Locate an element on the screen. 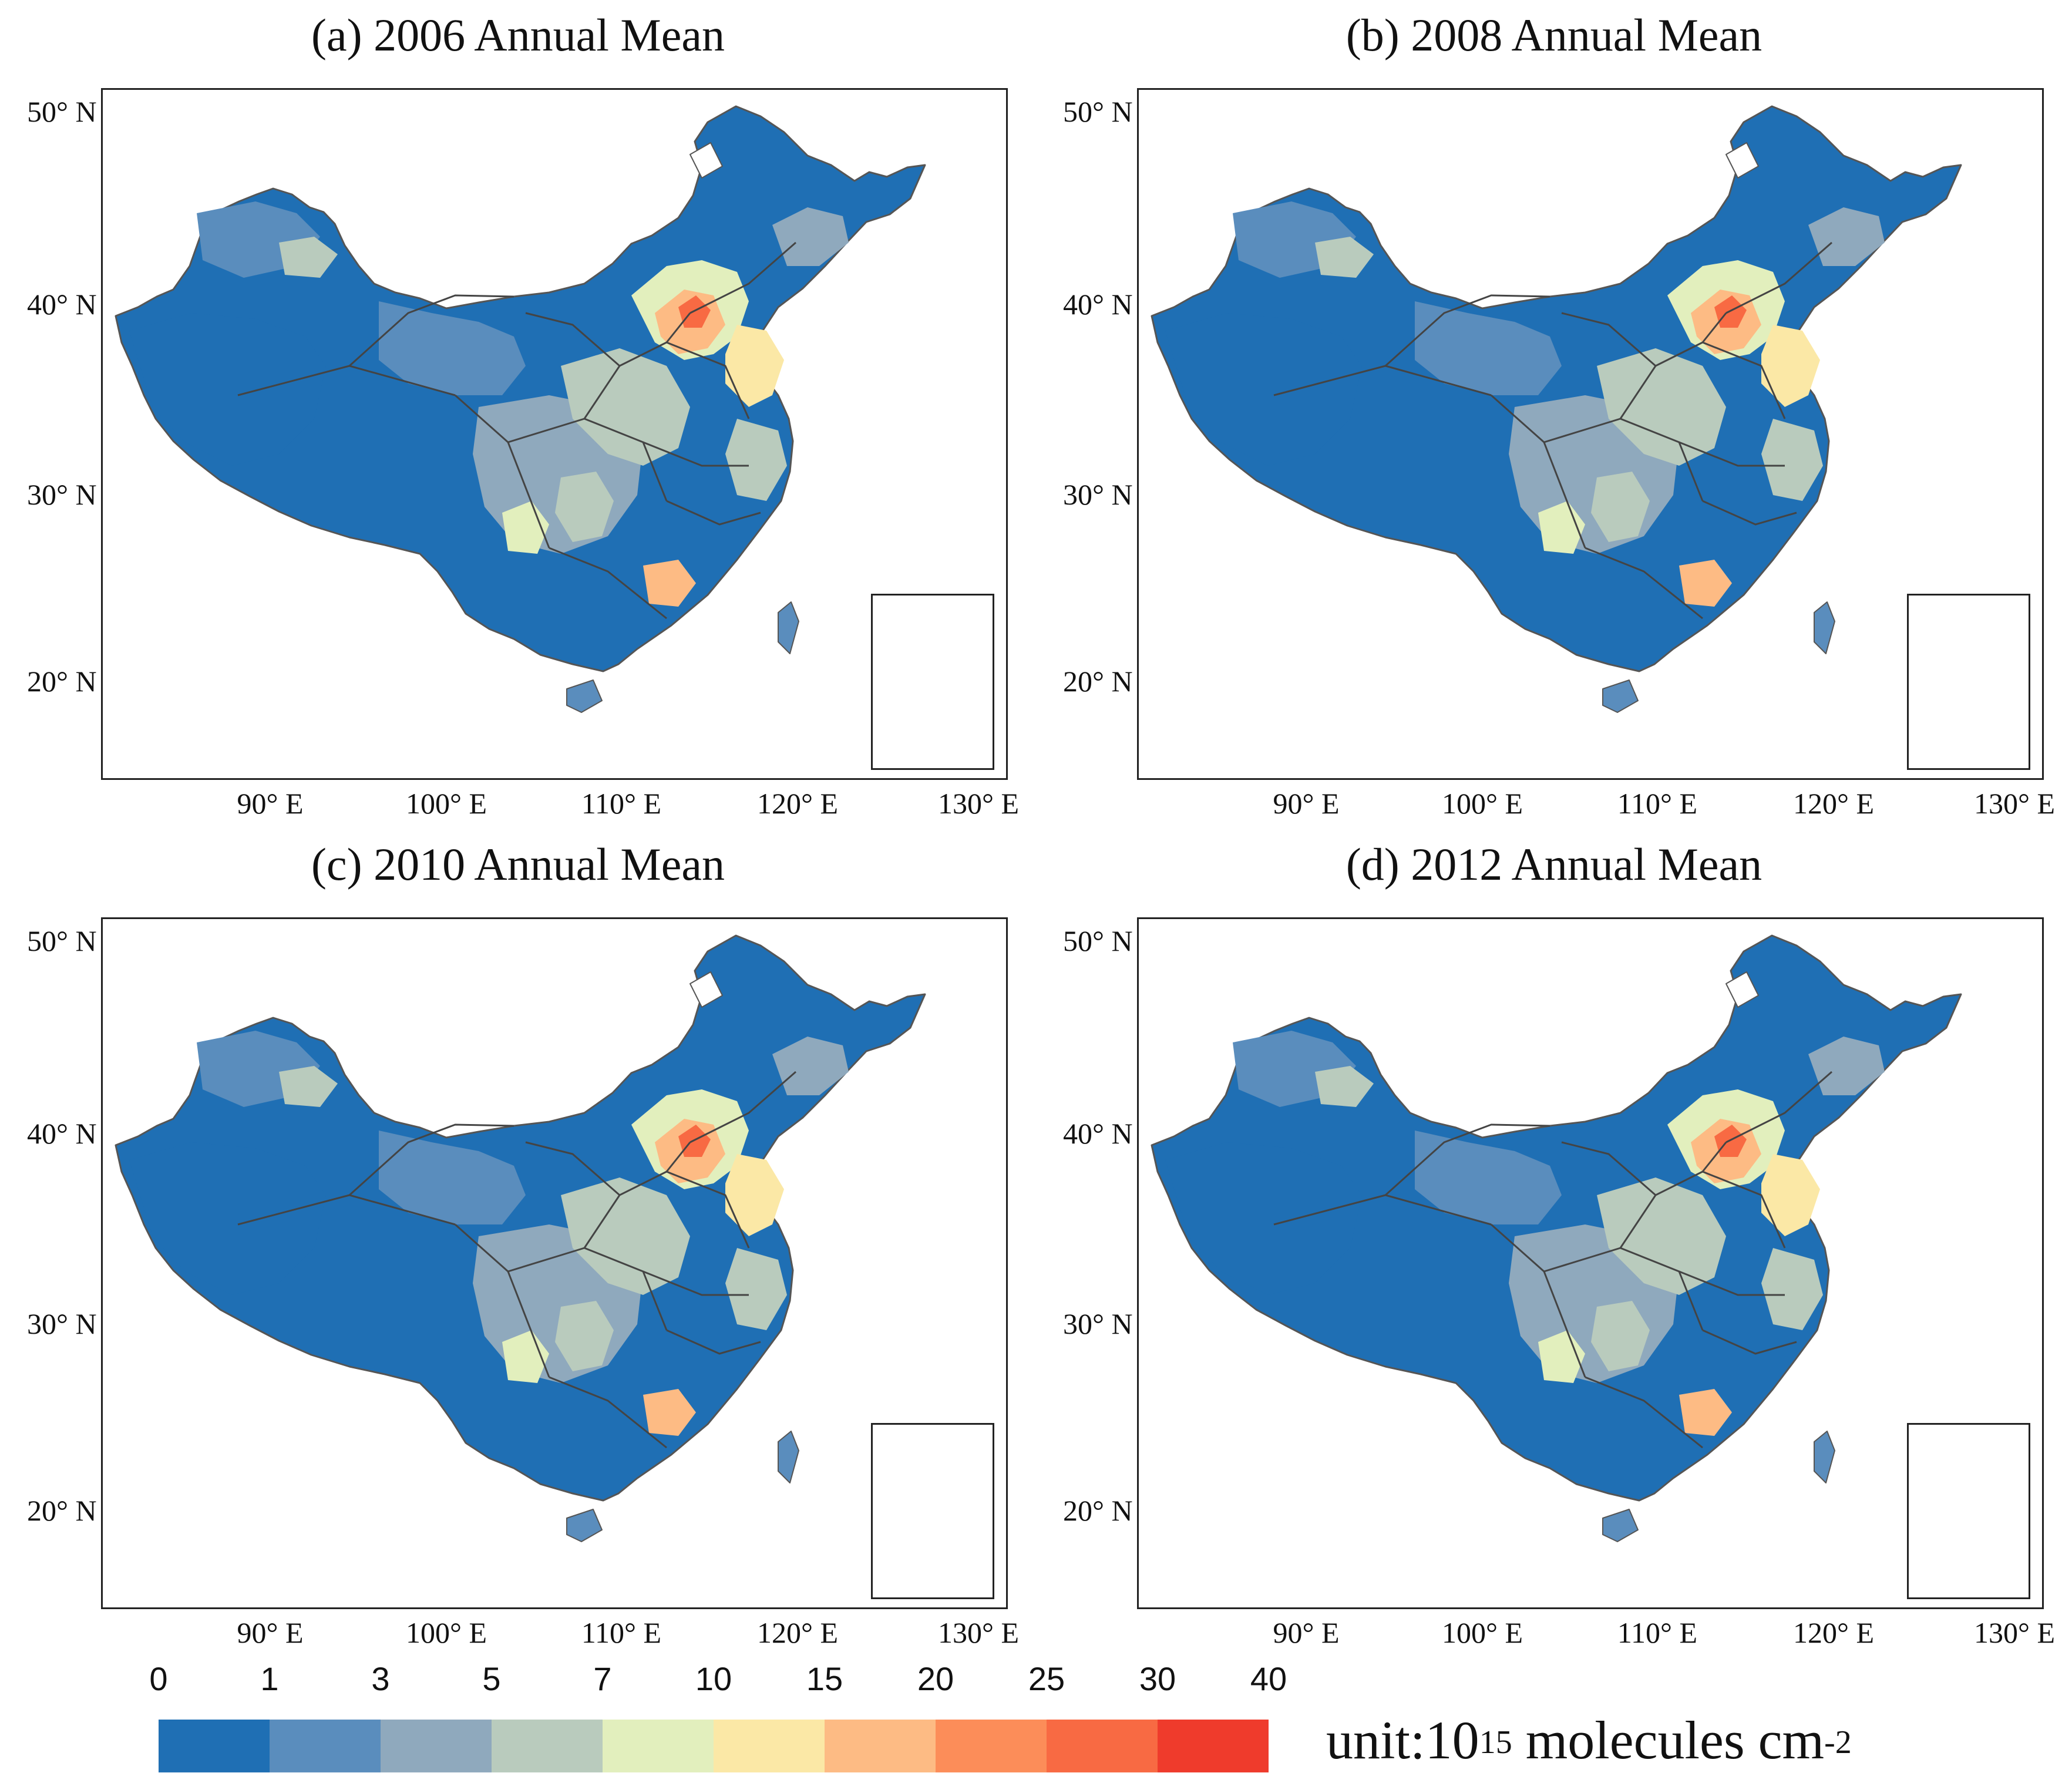 This screenshot has width=2072, height=1773. china-map is located at coordinates (520, 1238).